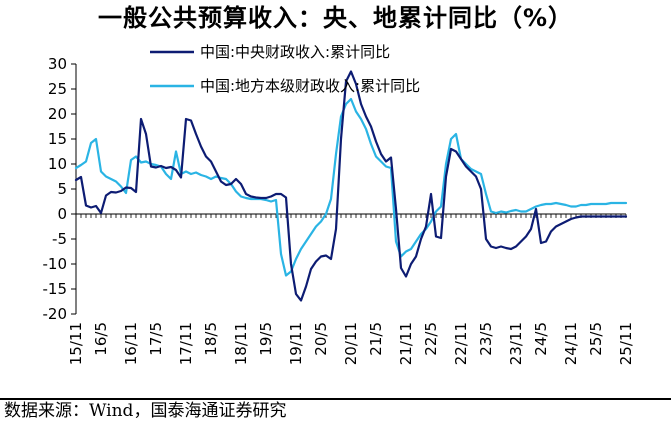 This screenshot has width=671, height=424. I want to click on y-tick-label: 25, so click(57, 89).